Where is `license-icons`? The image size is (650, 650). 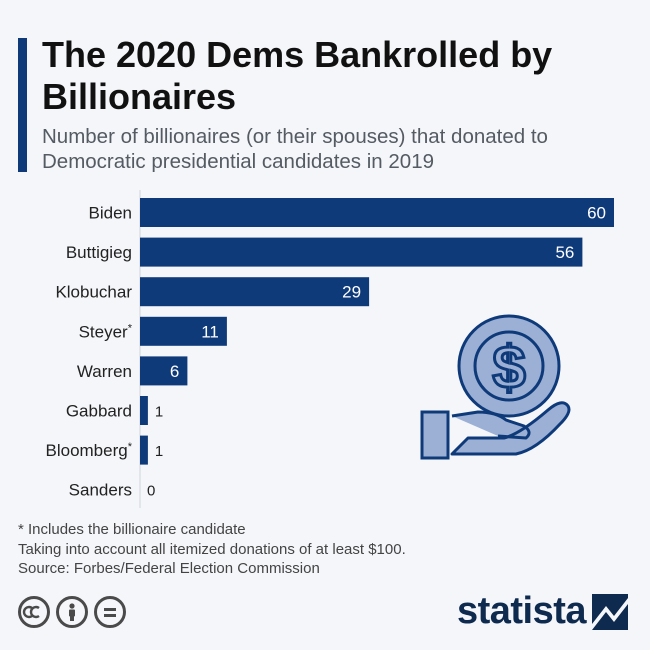 license-icons is located at coordinates (72, 612).